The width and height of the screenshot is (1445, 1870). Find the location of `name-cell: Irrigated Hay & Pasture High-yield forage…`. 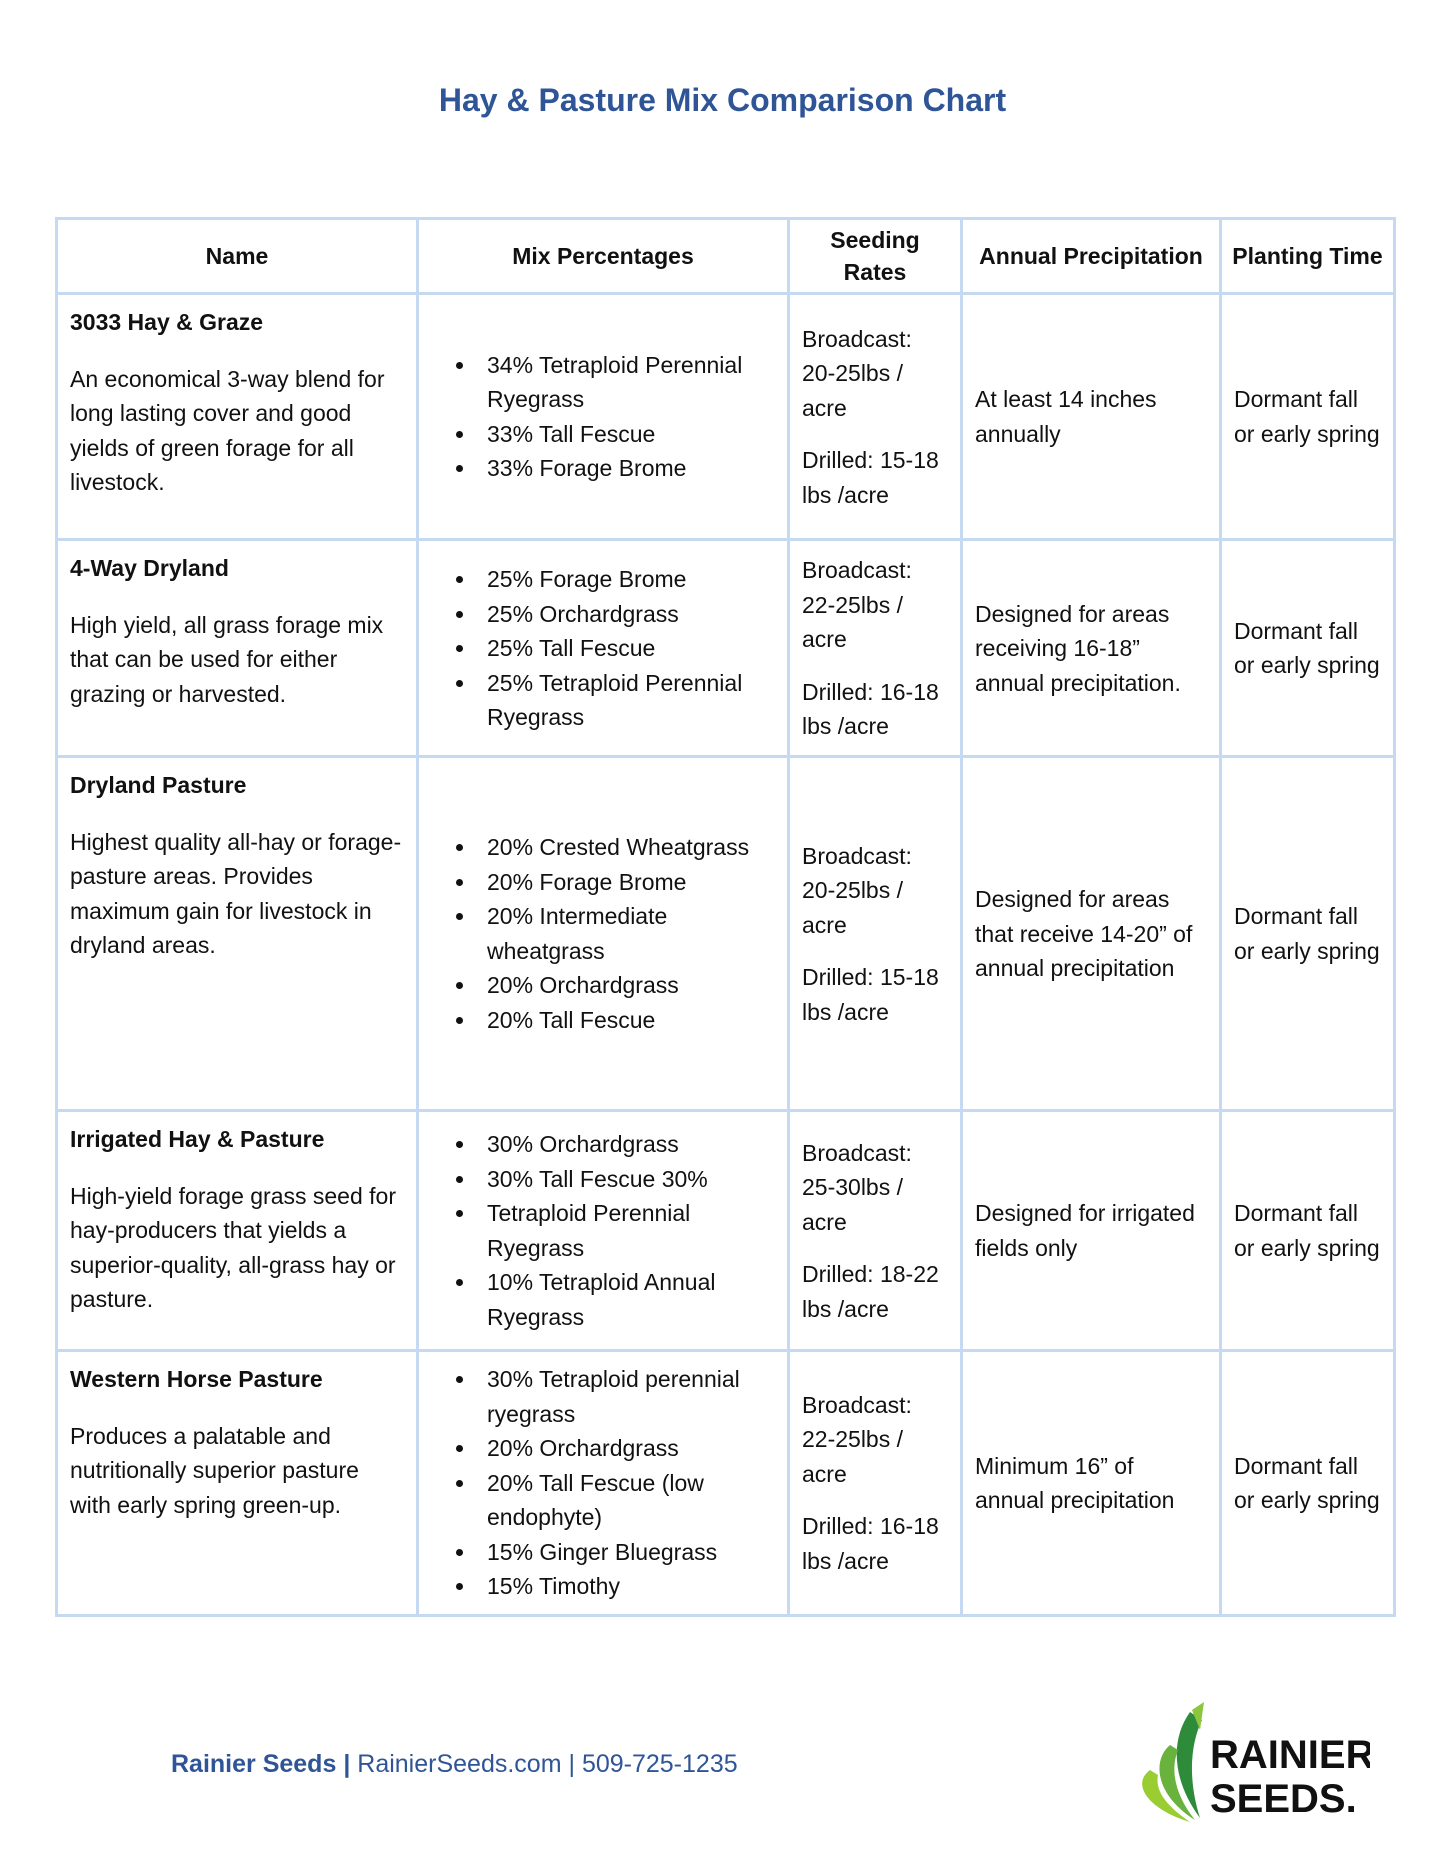

name-cell: Irrigated Hay & Pasture High-yield forage… is located at coordinates (237, 1231).